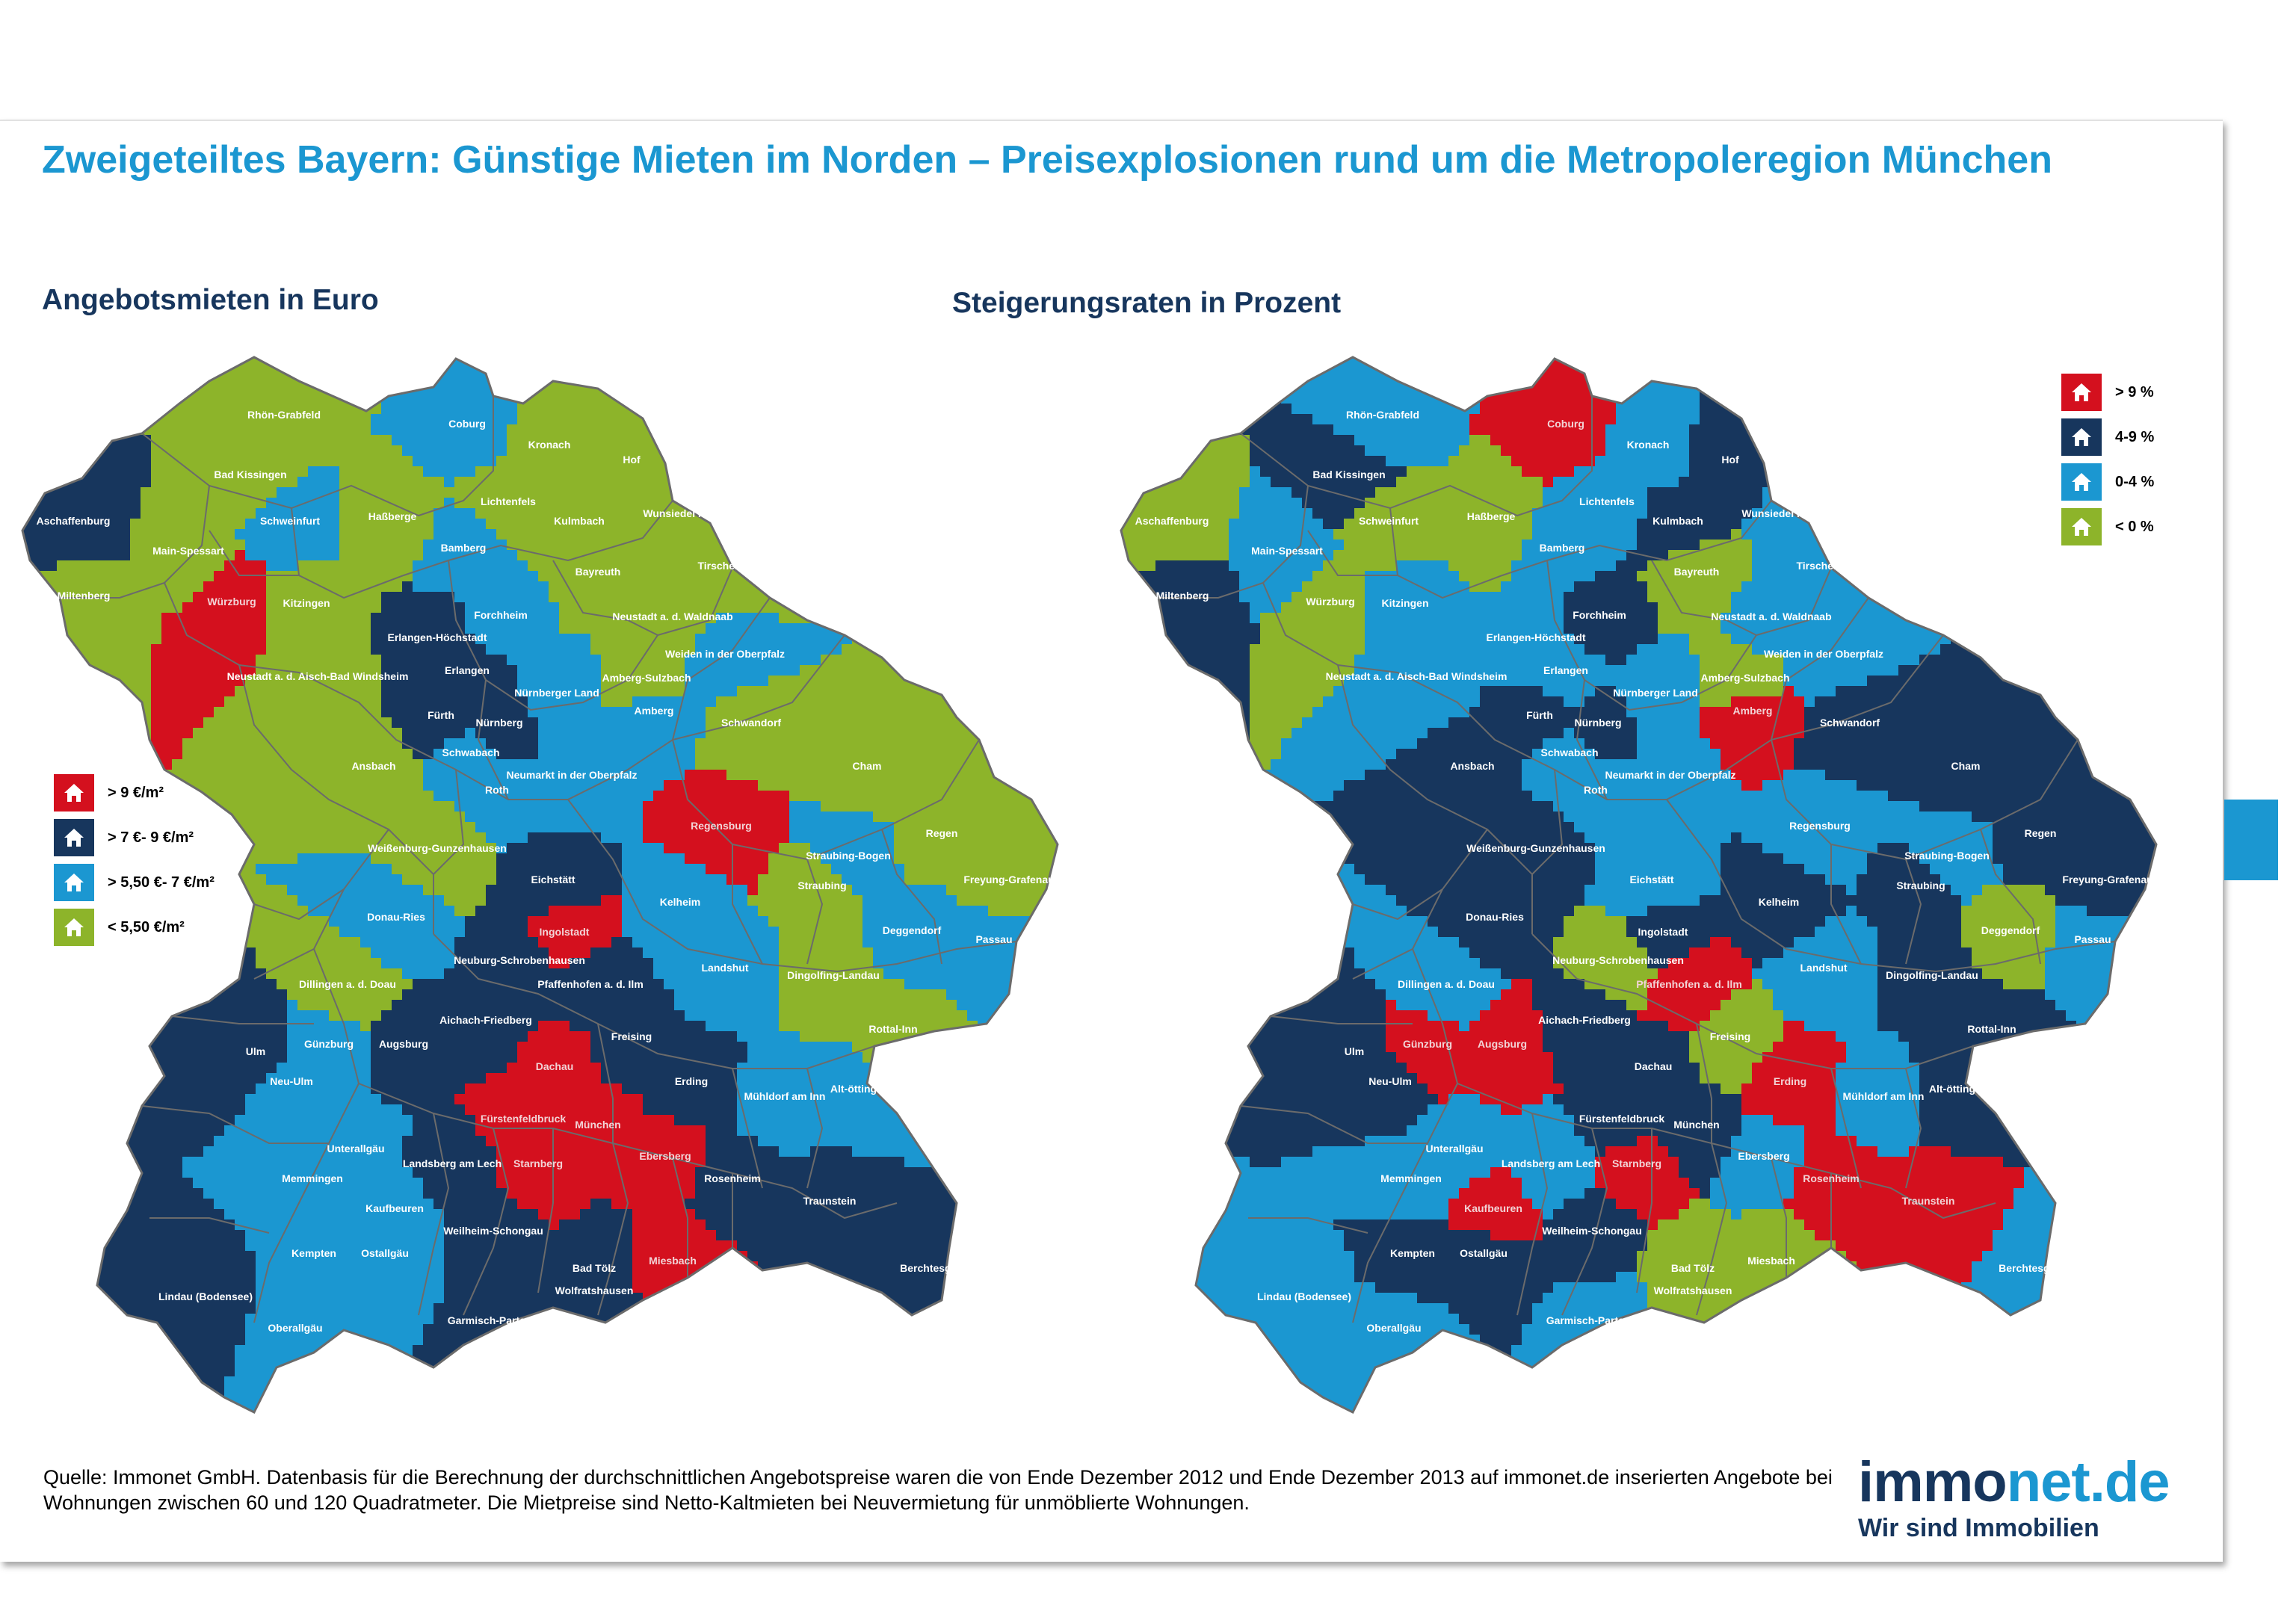 The height and width of the screenshot is (1623, 2296). I want to click on left-label-wolfratshausen: Wolfratshausen, so click(594, 1290).